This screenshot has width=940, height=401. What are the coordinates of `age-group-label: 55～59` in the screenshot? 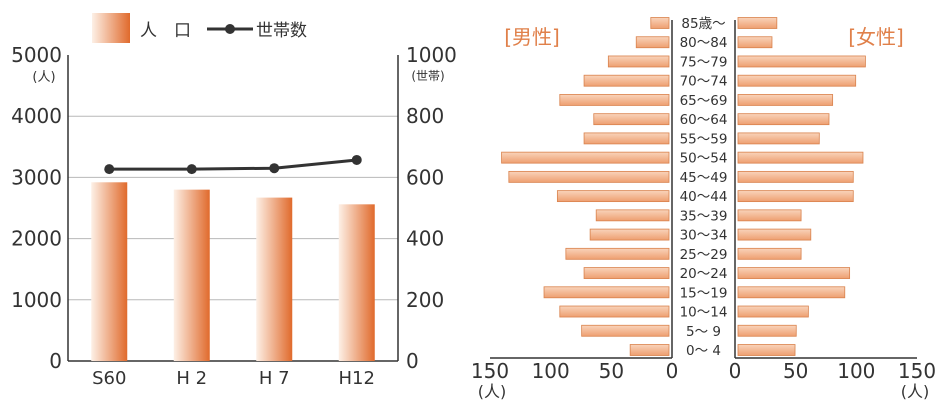 It's located at (704, 139).